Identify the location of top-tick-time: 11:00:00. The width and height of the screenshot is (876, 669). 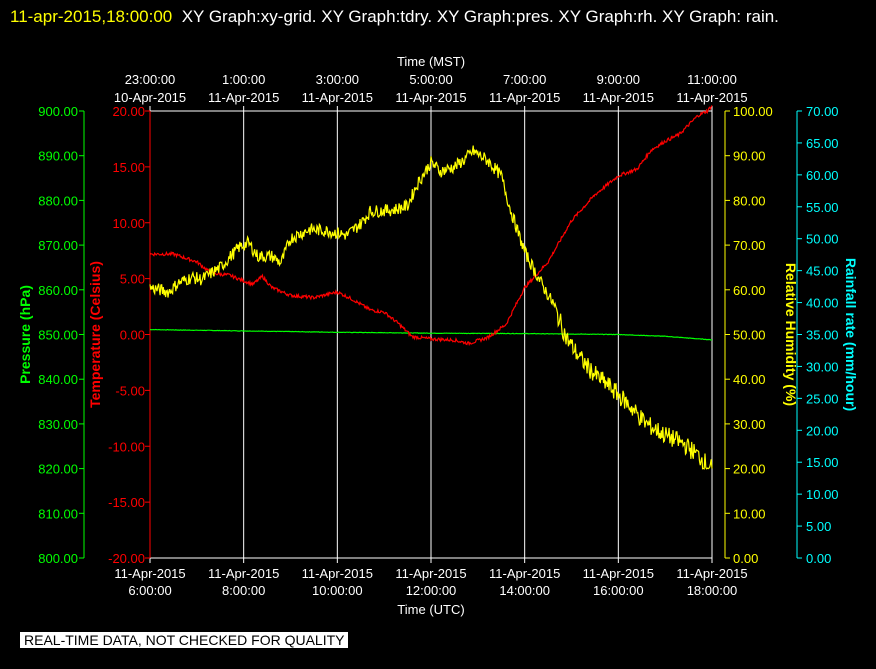
(712, 79).